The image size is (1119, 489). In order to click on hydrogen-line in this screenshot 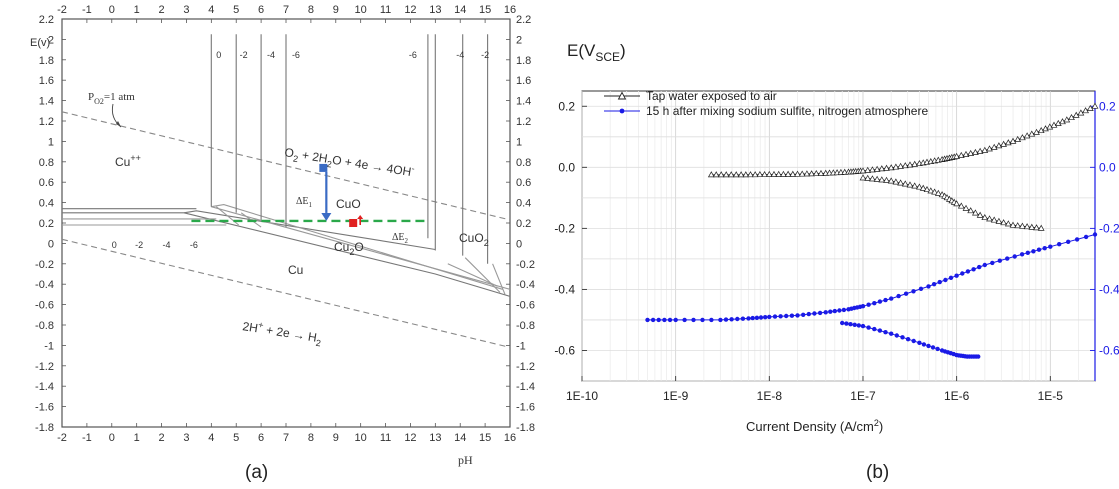, I will do `click(286, 293)`.